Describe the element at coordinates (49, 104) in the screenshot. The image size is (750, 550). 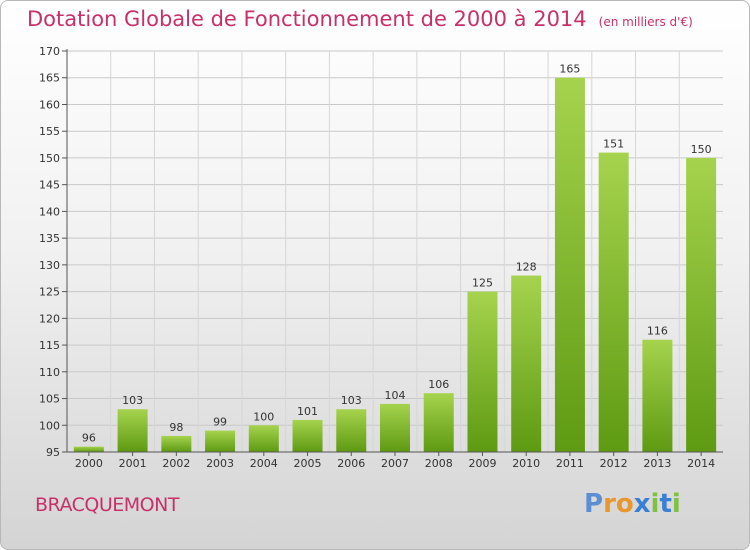
I see `y-tick-label: 160` at that location.